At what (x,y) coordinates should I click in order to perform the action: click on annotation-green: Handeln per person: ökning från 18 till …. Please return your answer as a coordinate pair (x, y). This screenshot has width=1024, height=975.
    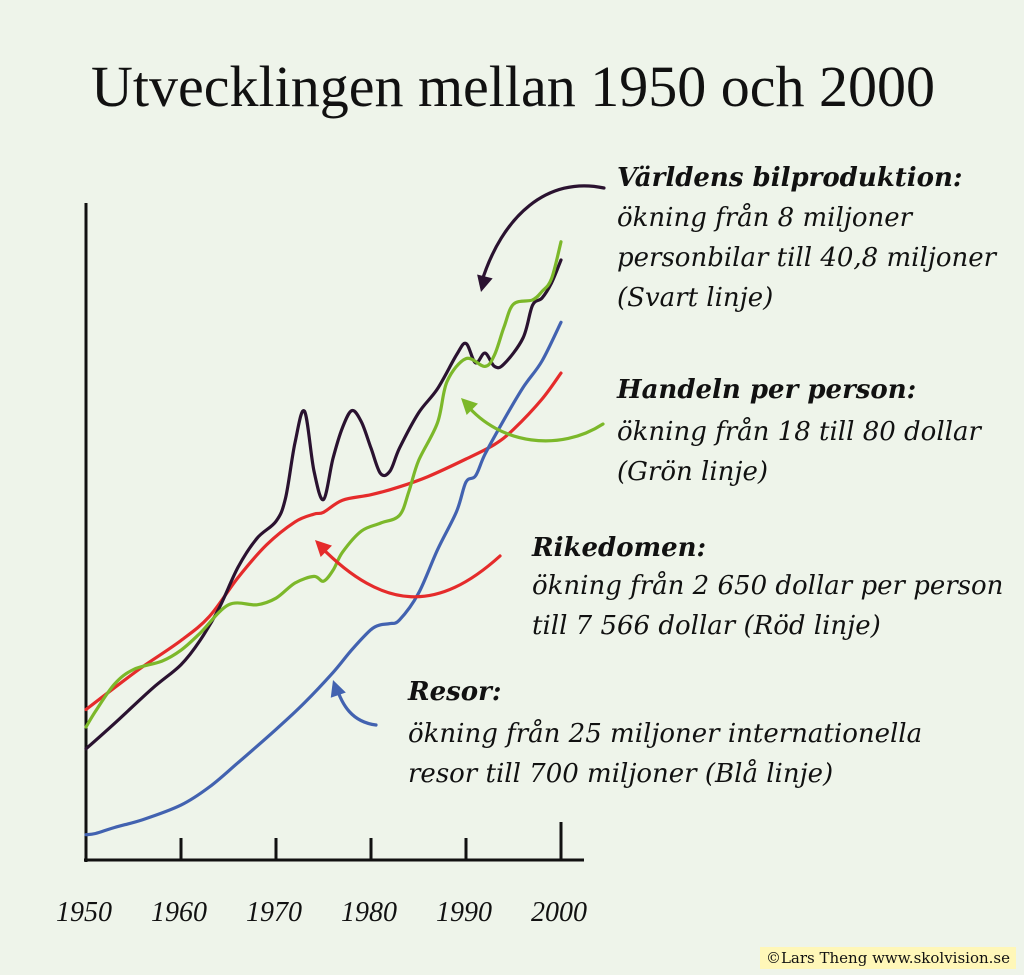
    Looking at the image, I should click on (799, 431).